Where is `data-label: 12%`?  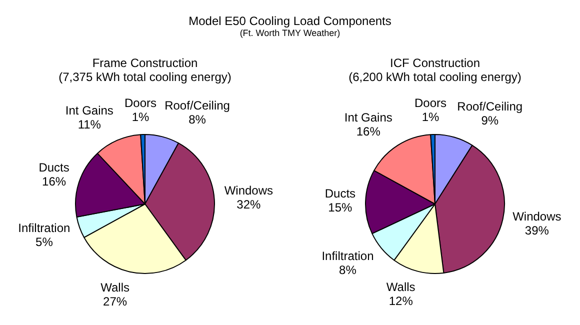
data-label: 12% is located at coordinates (401, 301).